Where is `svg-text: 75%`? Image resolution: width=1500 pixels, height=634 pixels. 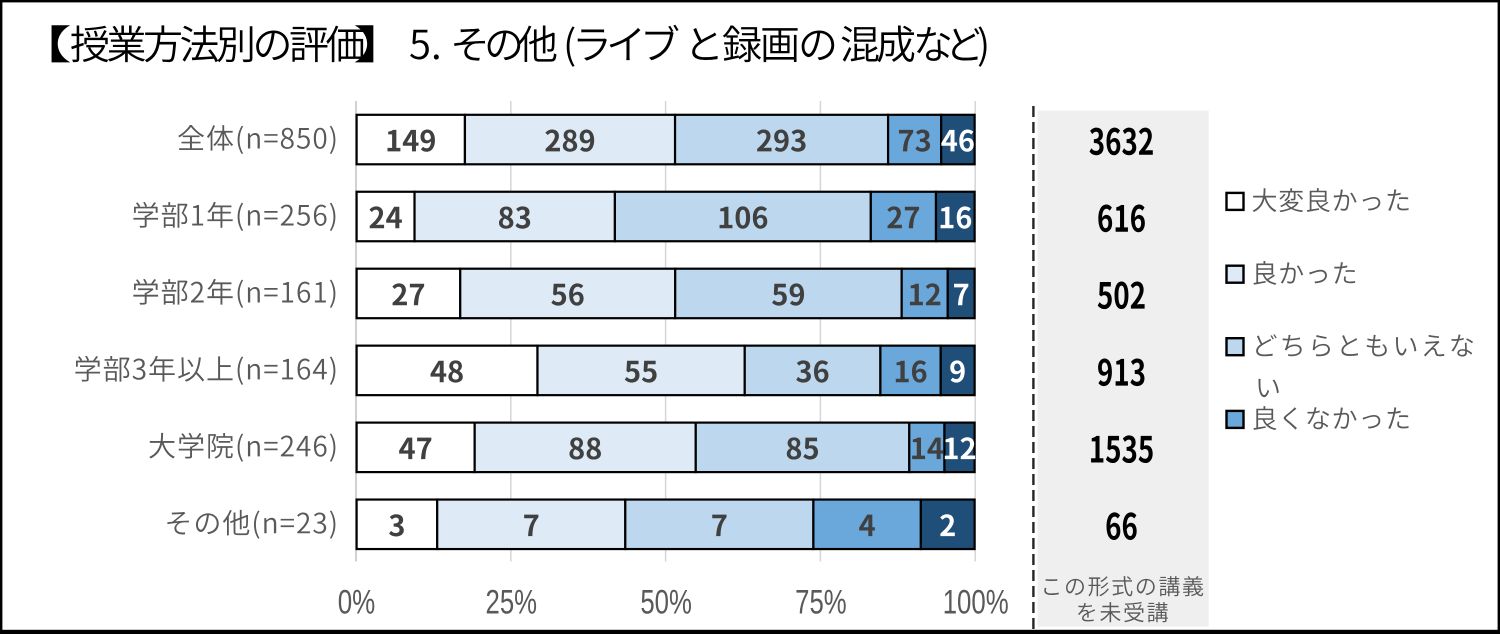 svg-text: 75% is located at coordinates (821, 603).